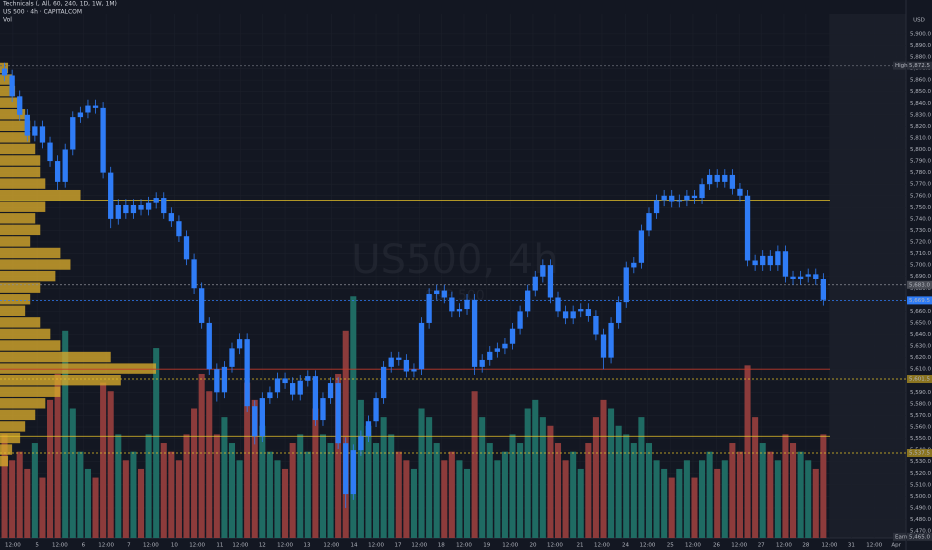 Image resolution: width=932 pixels, height=550 pixels. What do you see at coordinates (920, 266) in the screenshot?
I see `y-tick-label: 5,700.0` at bounding box center [920, 266].